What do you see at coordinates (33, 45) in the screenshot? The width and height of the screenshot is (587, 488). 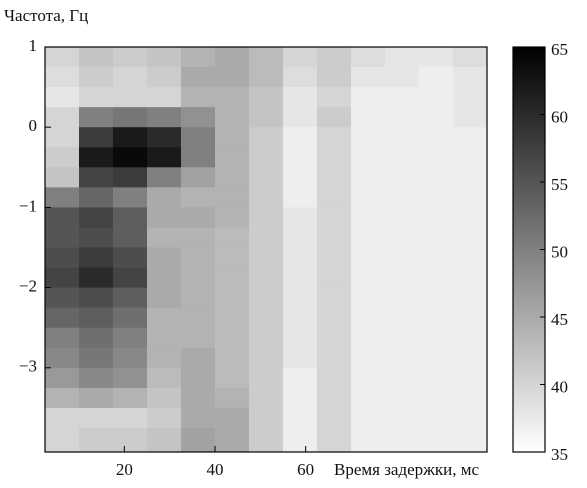 I see `y-tick-label: 1` at bounding box center [33, 45].